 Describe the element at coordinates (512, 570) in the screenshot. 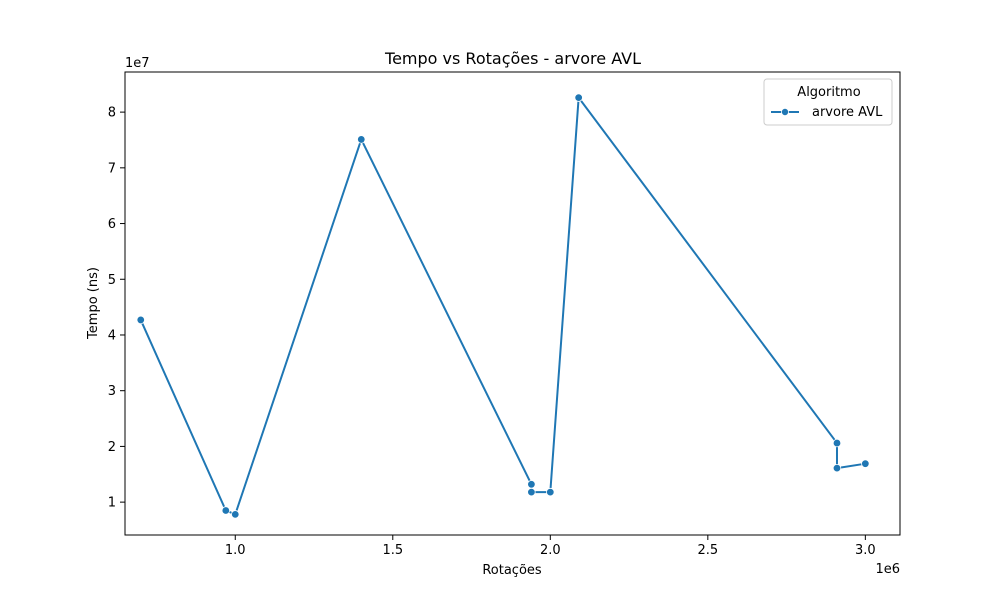

I see `x-axis-label: Rotações` at that location.